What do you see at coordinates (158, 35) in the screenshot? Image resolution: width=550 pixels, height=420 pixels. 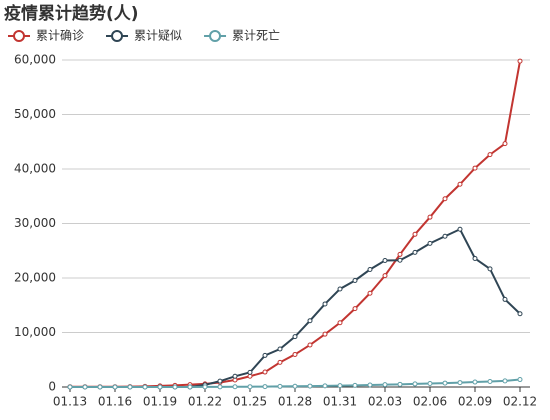 I see `legend-label: 累计疑似` at bounding box center [158, 35].